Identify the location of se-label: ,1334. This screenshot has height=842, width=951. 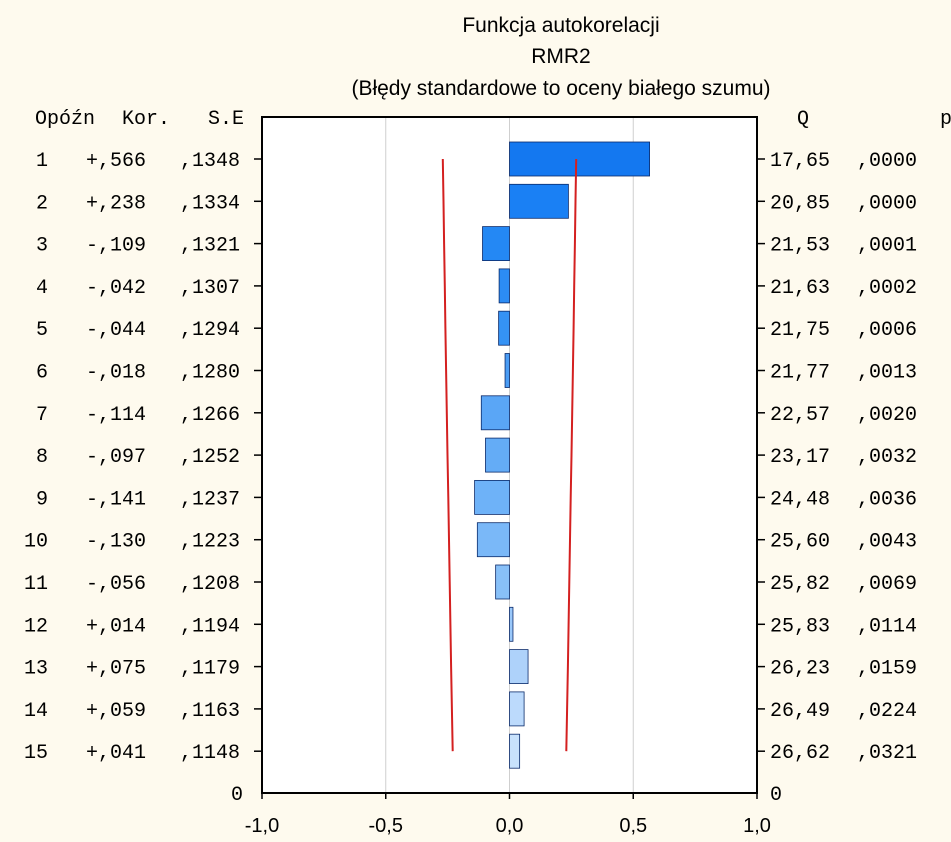
(210, 203).